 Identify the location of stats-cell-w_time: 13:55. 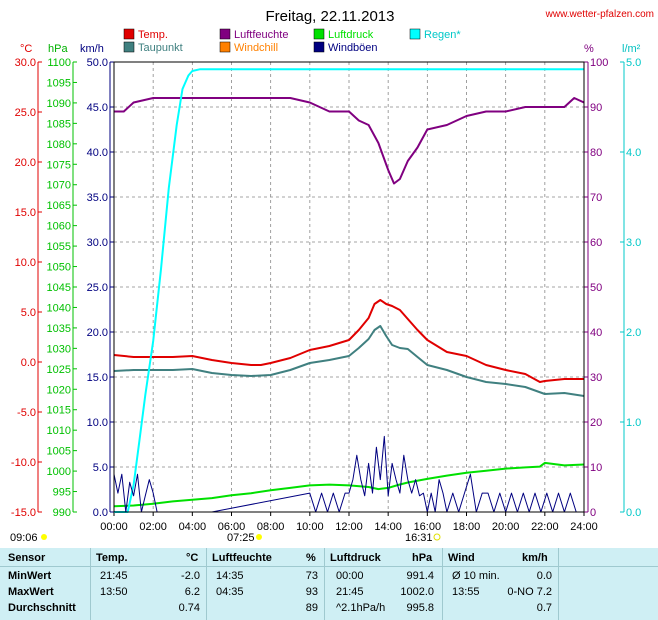
(466, 592).